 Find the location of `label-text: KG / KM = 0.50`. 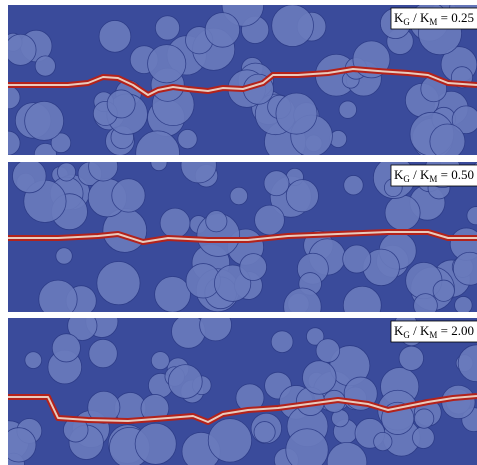

label-text: KG / KM = 0.50 is located at coordinates (434, 175).